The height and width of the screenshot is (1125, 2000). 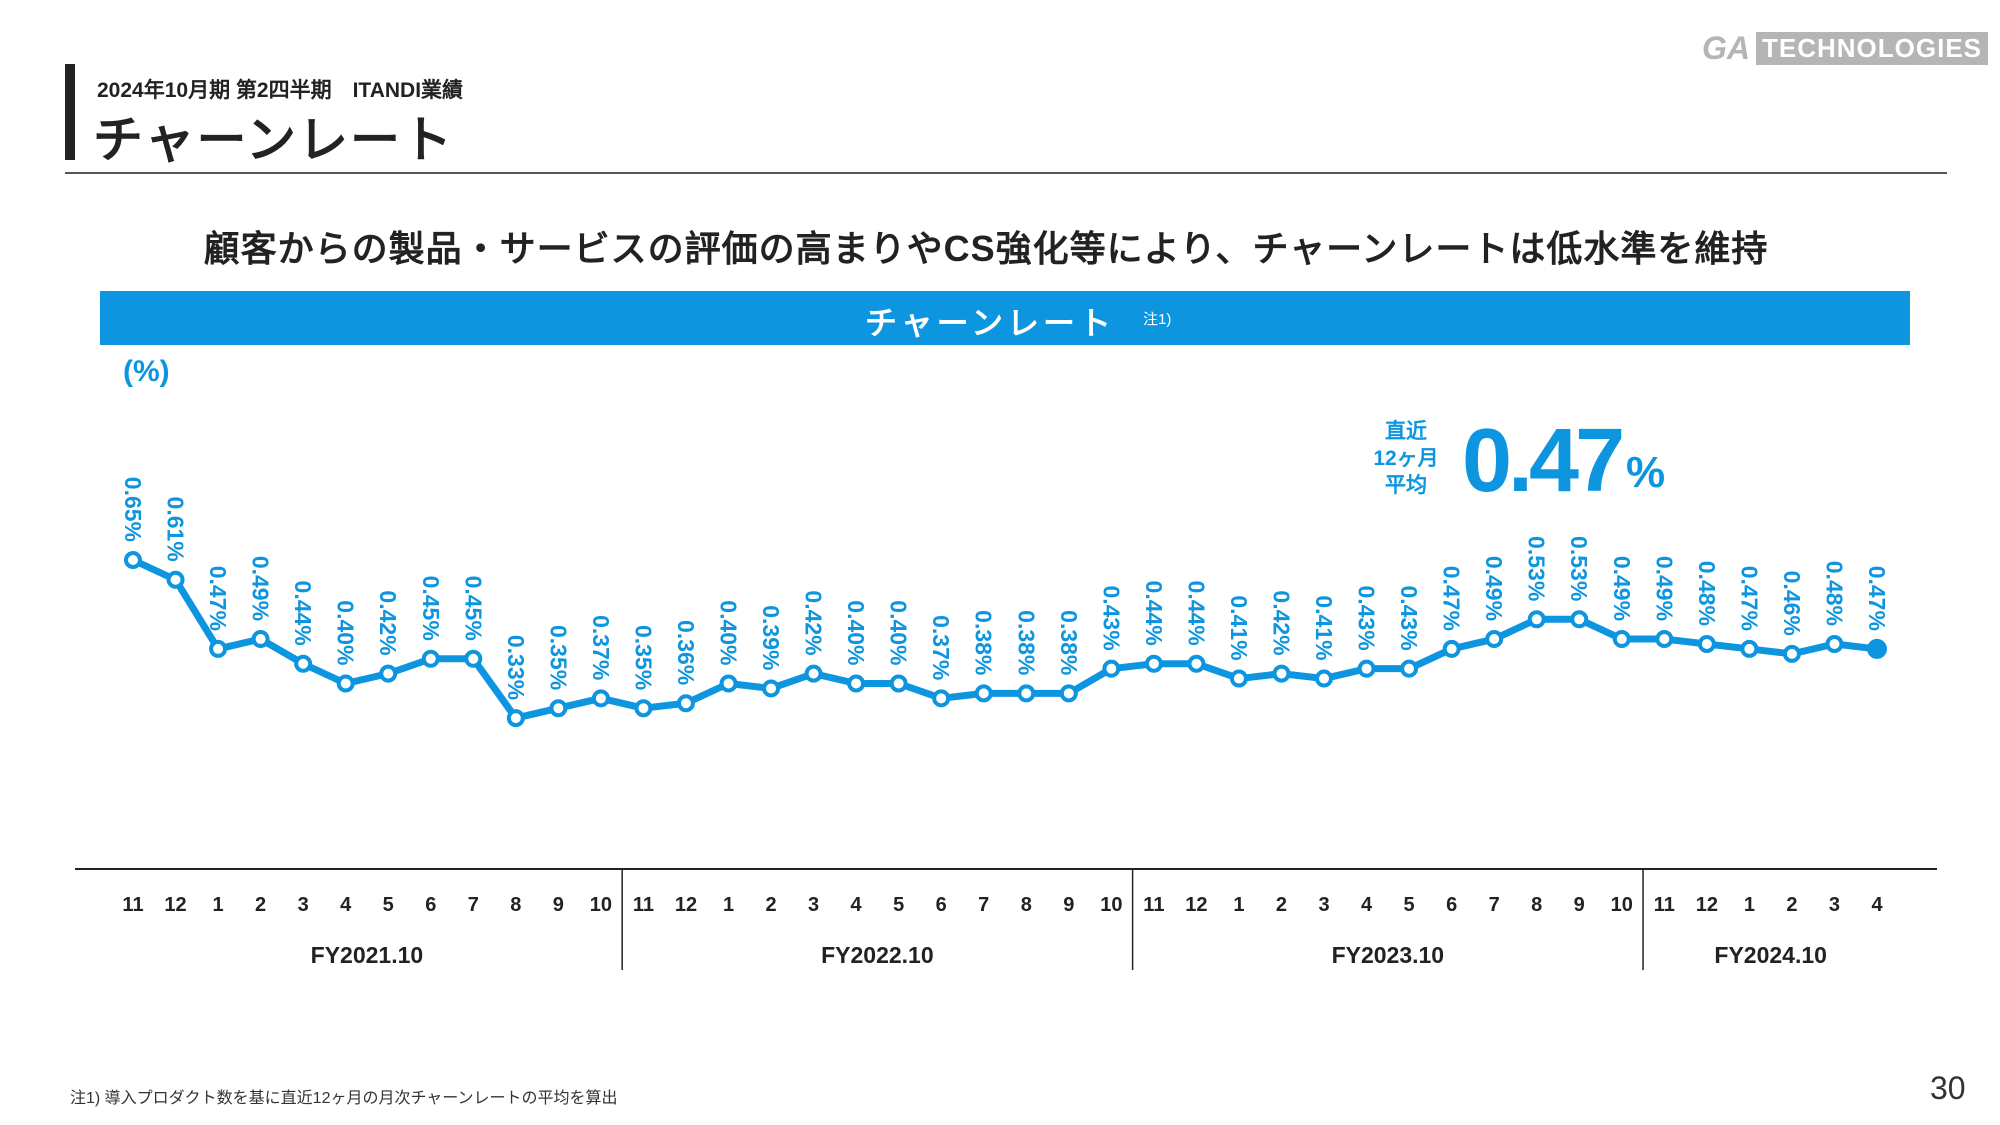 I want to click on data-label: 0.33%, so click(x=516, y=667).